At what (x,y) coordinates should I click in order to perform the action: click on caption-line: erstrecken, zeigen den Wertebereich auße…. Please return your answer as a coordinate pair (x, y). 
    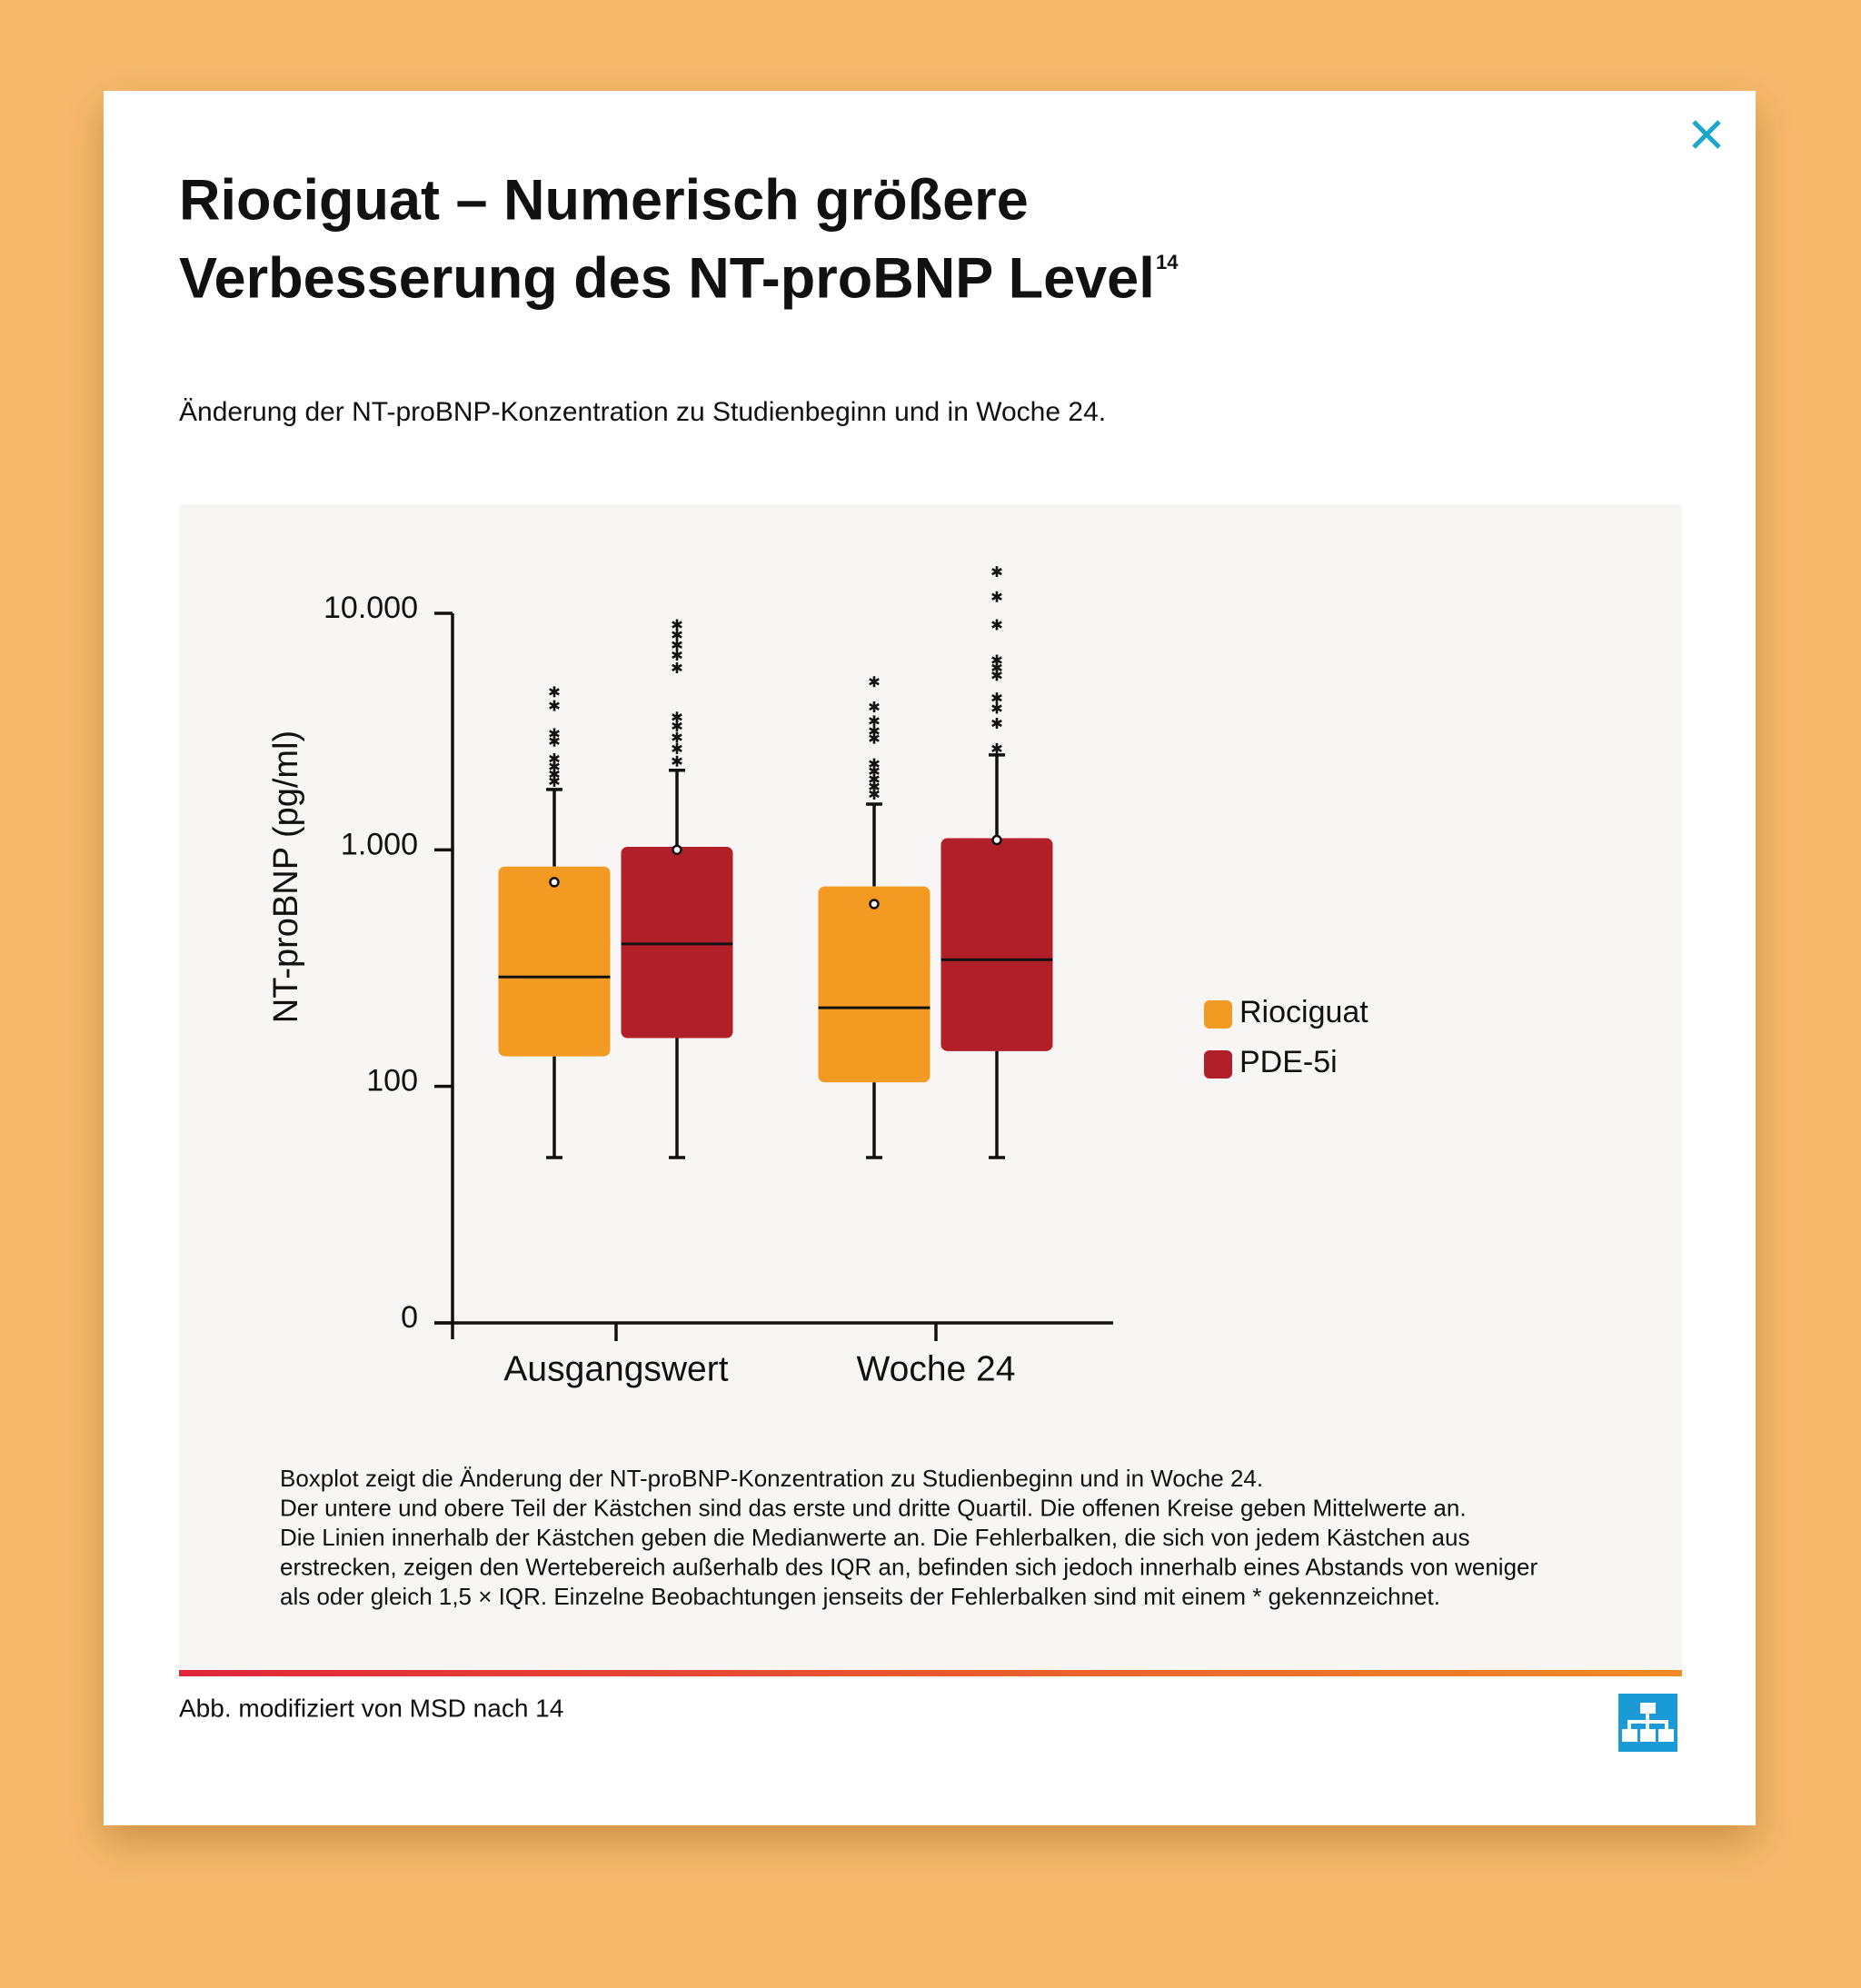
    Looking at the image, I should click on (909, 1566).